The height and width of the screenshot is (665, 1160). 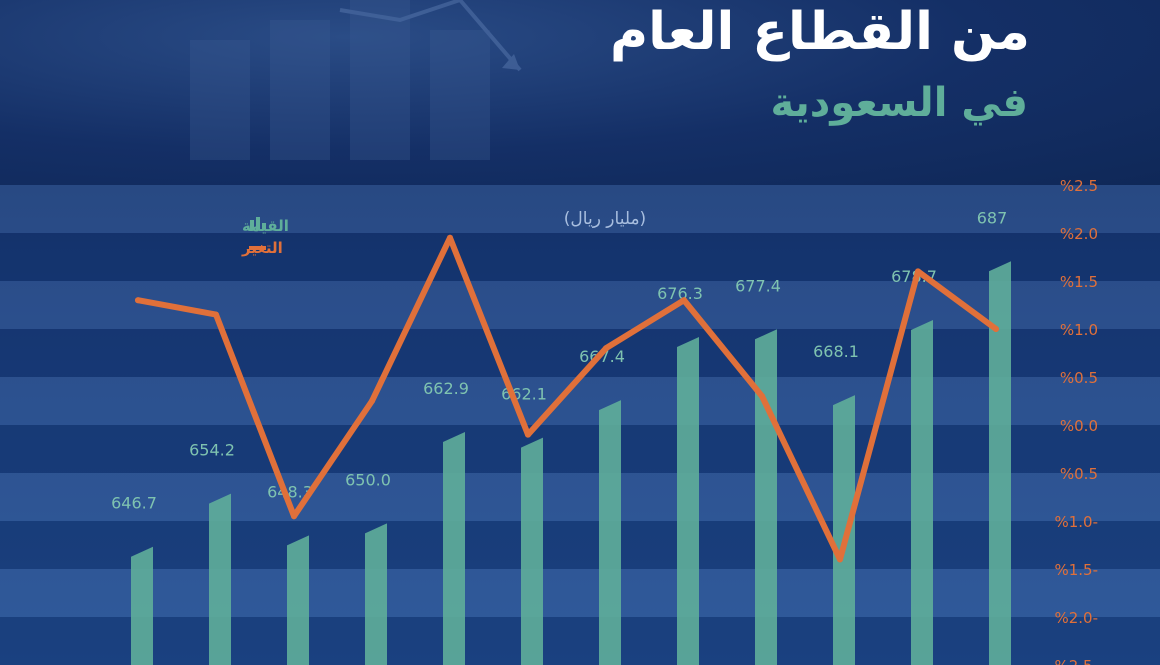 What do you see at coordinates (1079, 282) in the screenshot?
I see `right-axis-tick-label: %1.5` at bounding box center [1079, 282].